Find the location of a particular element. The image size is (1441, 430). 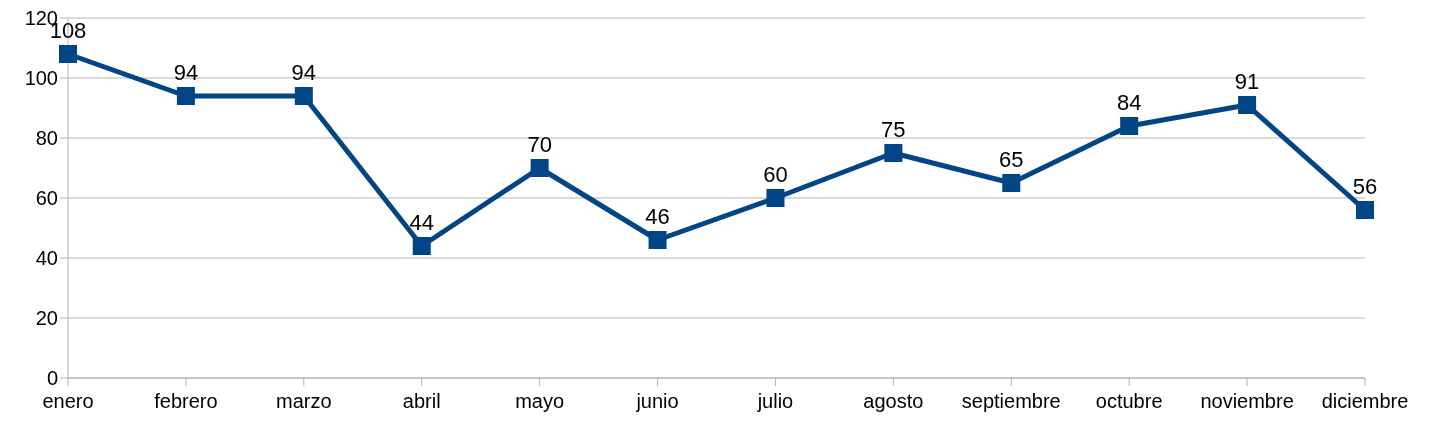

data-label: 60 is located at coordinates (775, 174).